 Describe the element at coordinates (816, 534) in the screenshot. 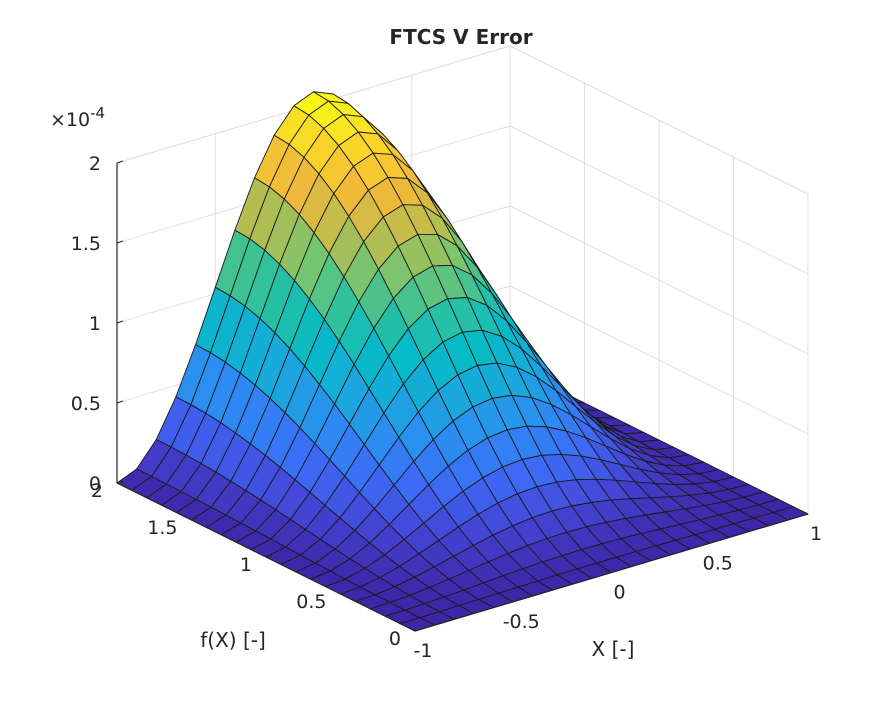

I see `x-tick-label: 1` at that location.